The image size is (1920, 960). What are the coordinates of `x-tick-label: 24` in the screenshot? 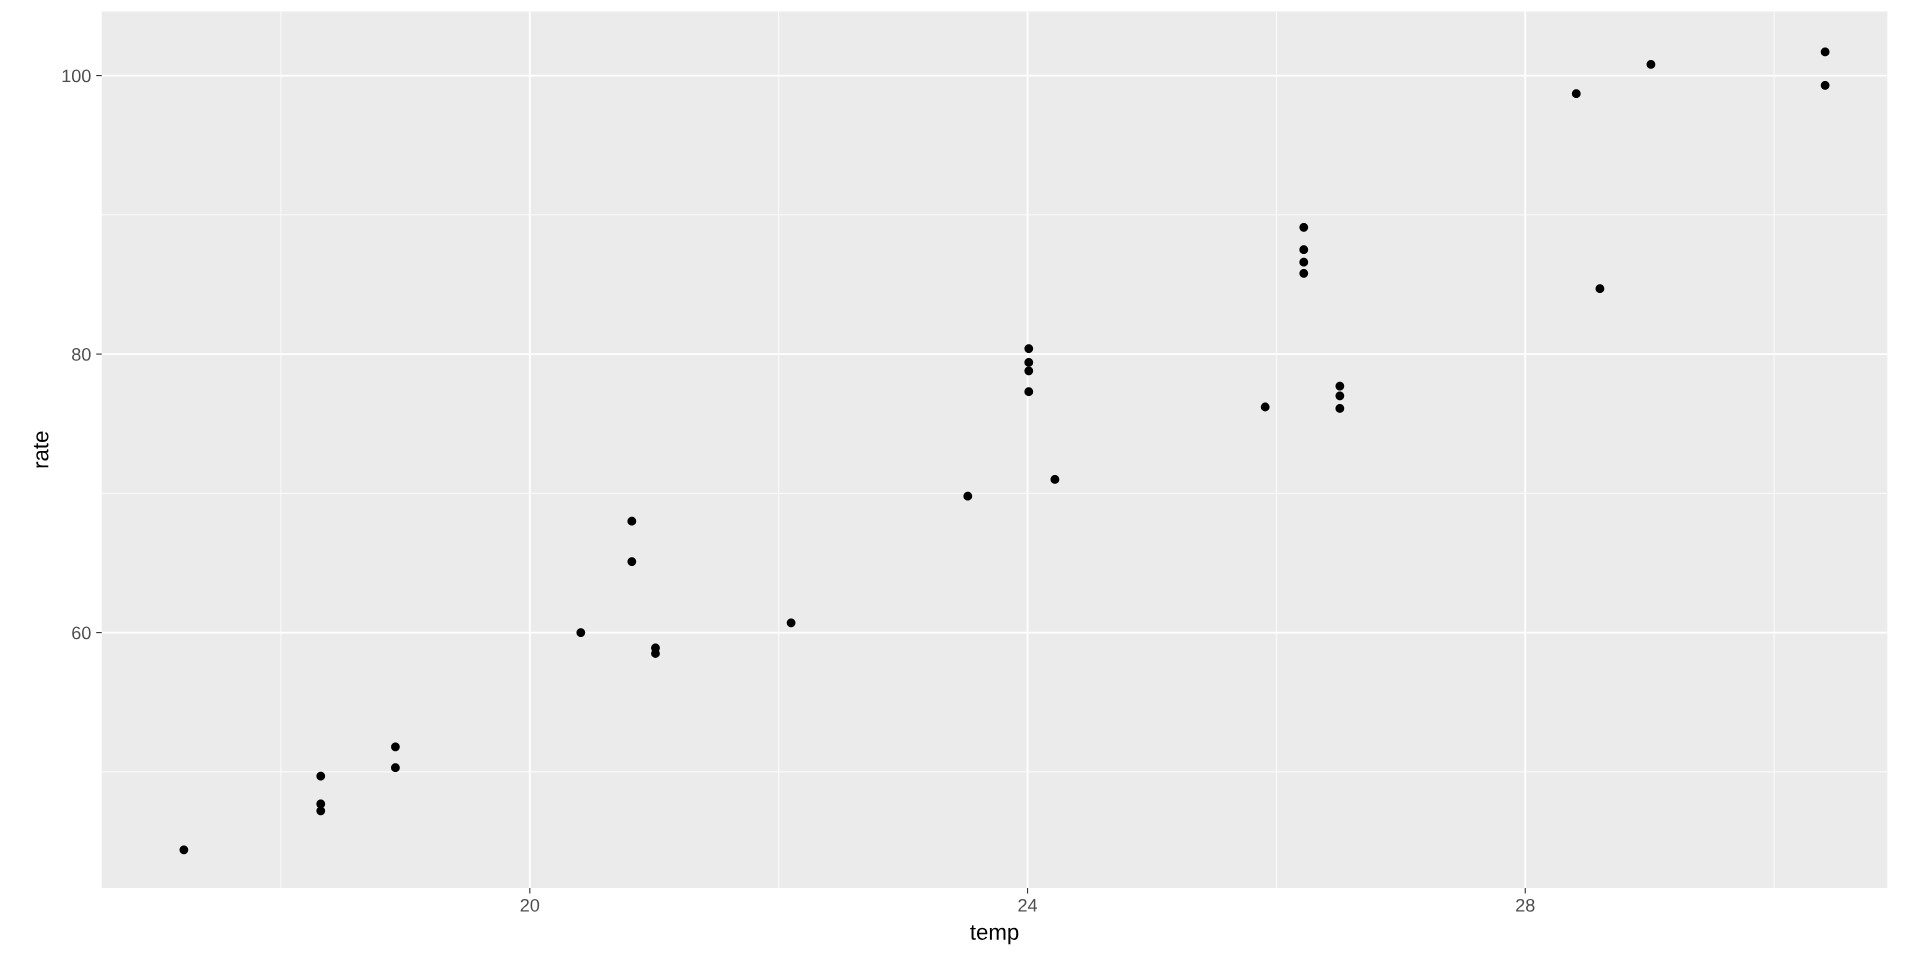 It's located at (1028, 905).